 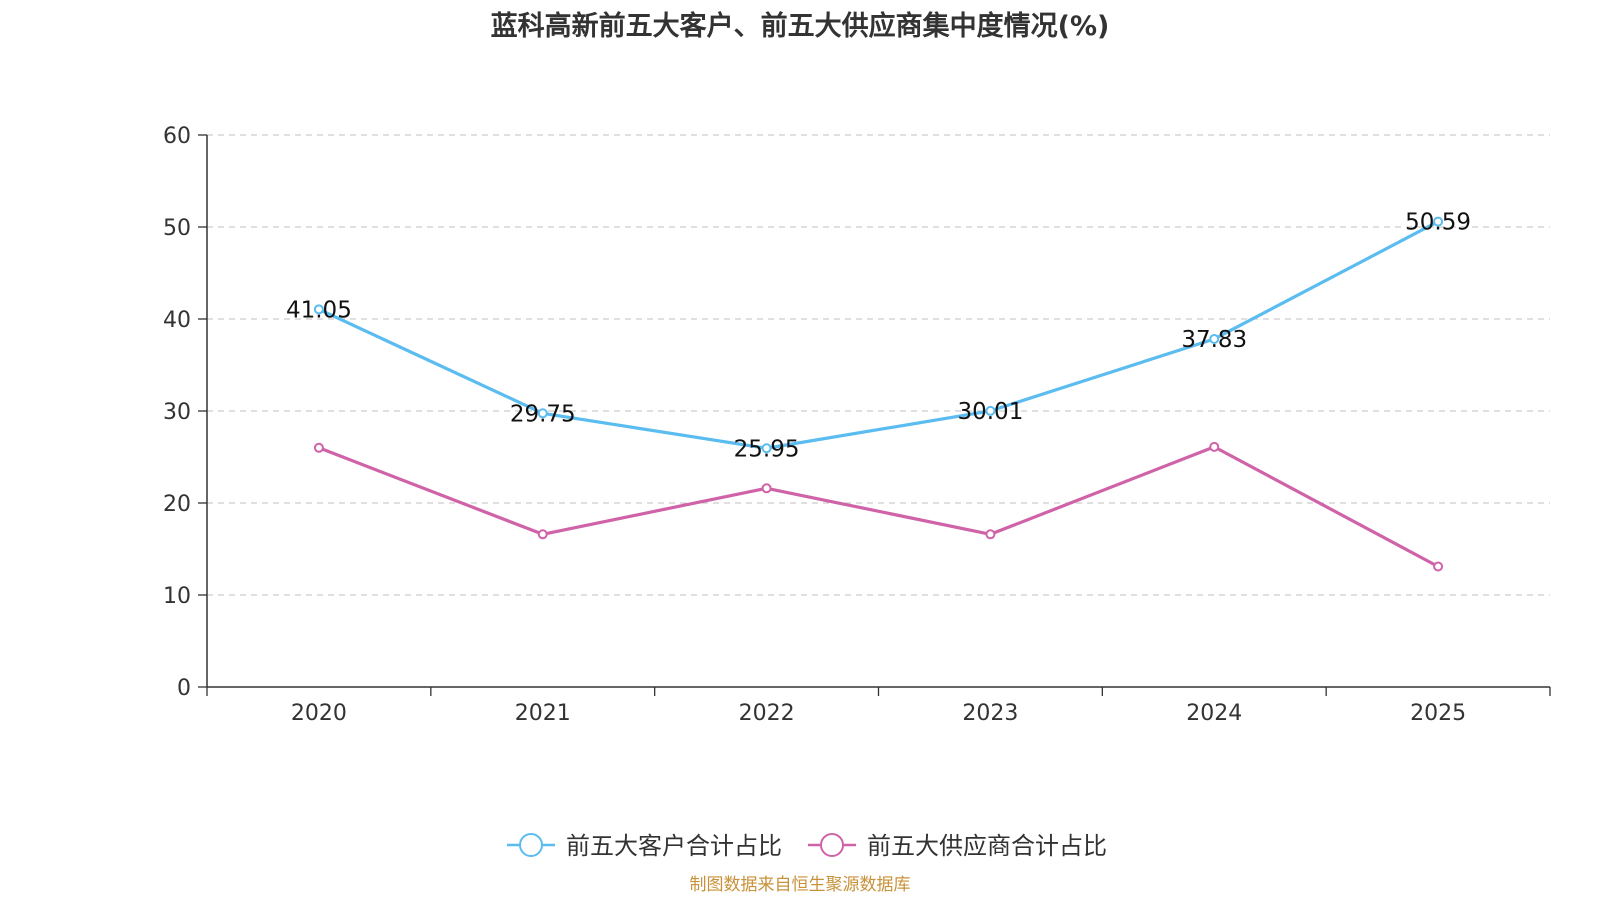 What do you see at coordinates (177, 596) in the screenshot?
I see `y-tick-label: 10` at bounding box center [177, 596].